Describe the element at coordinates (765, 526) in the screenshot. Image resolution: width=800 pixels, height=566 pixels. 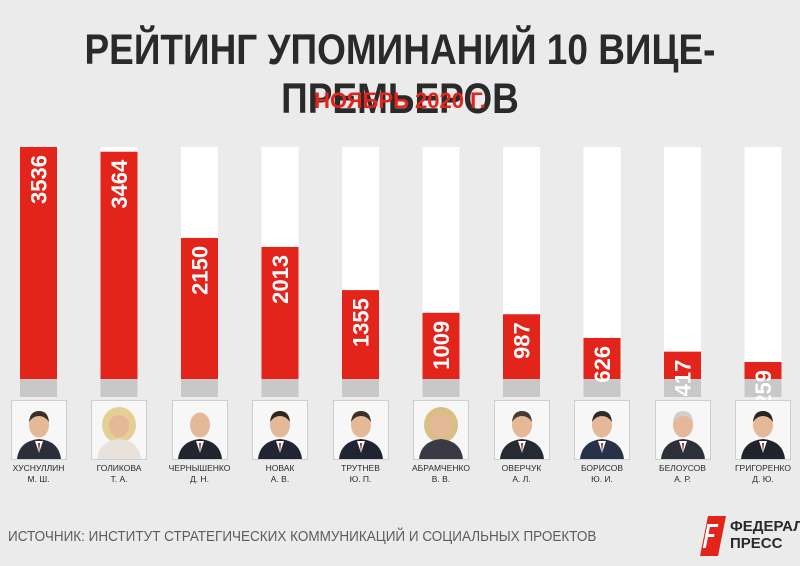
I see `logo-line-1: ФЕДЕРАЛ` at that location.